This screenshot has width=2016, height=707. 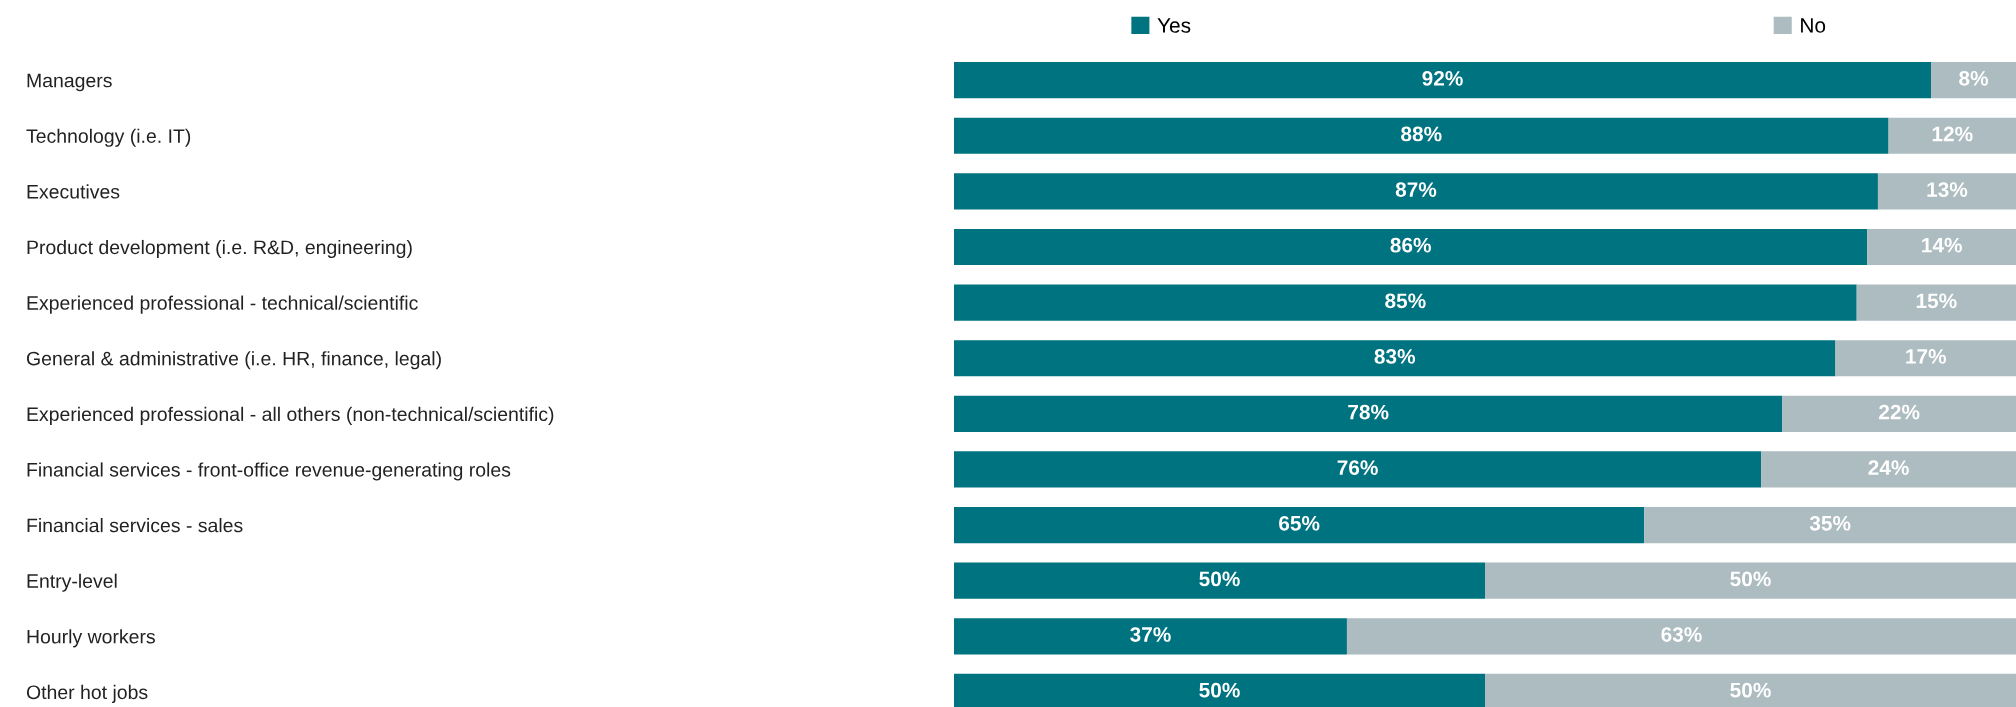 What do you see at coordinates (91, 638) in the screenshot?
I see `y-tick-label: Hourly workers` at bounding box center [91, 638].